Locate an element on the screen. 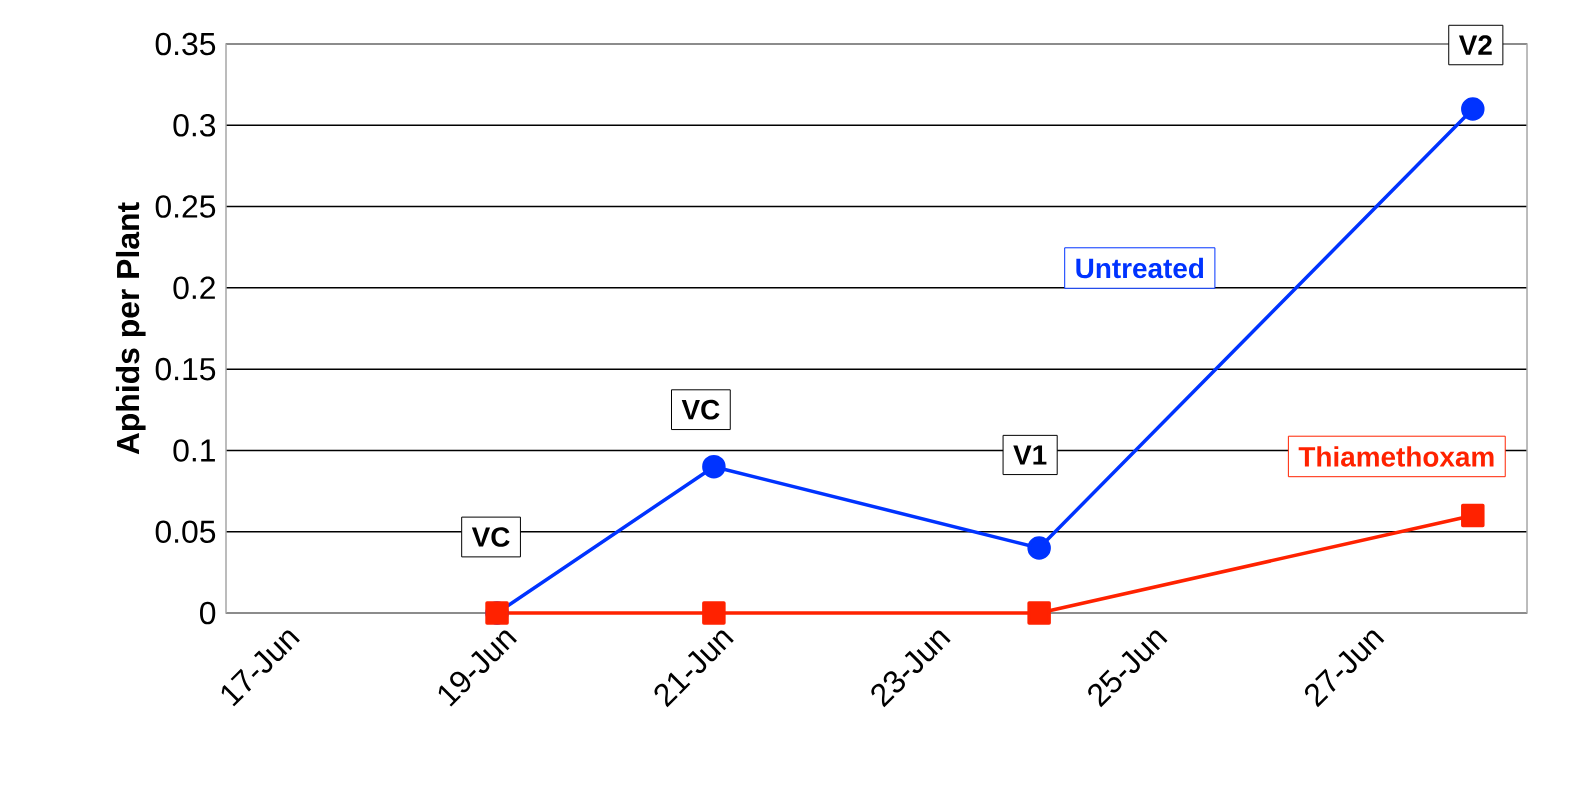  y-tick-label: 0.2 is located at coordinates (194, 288).